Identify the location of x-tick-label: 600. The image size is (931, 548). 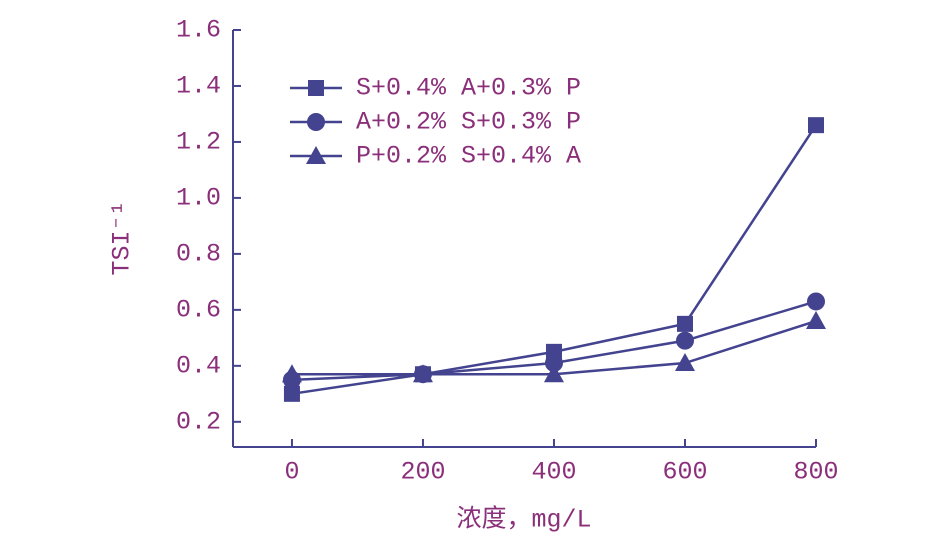
(684, 472).